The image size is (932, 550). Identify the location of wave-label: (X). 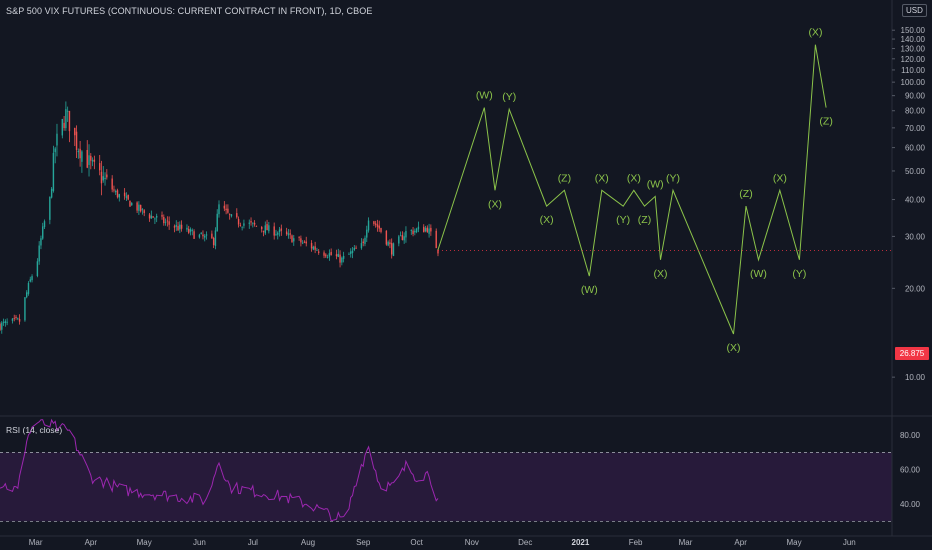
(602, 178).